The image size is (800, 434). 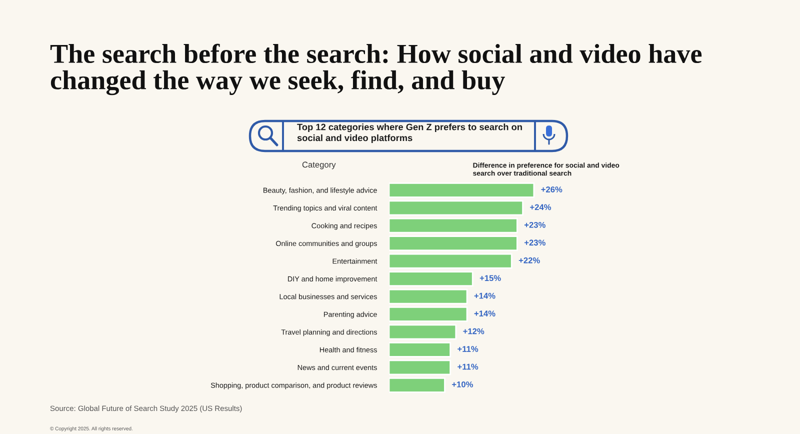 What do you see at coordinates (541, 207) in the screenshot?
I see `data-label: +24%` at bounding box center [541, 207].